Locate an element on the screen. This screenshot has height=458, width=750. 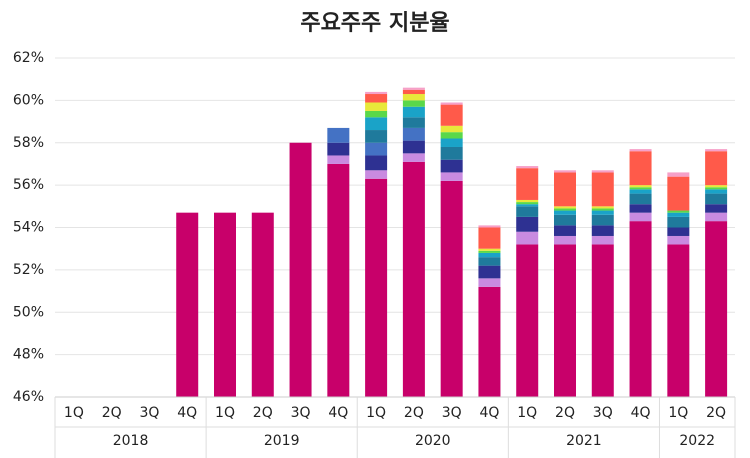
y-tick-label: 48% is located at coordinates (28, 355).